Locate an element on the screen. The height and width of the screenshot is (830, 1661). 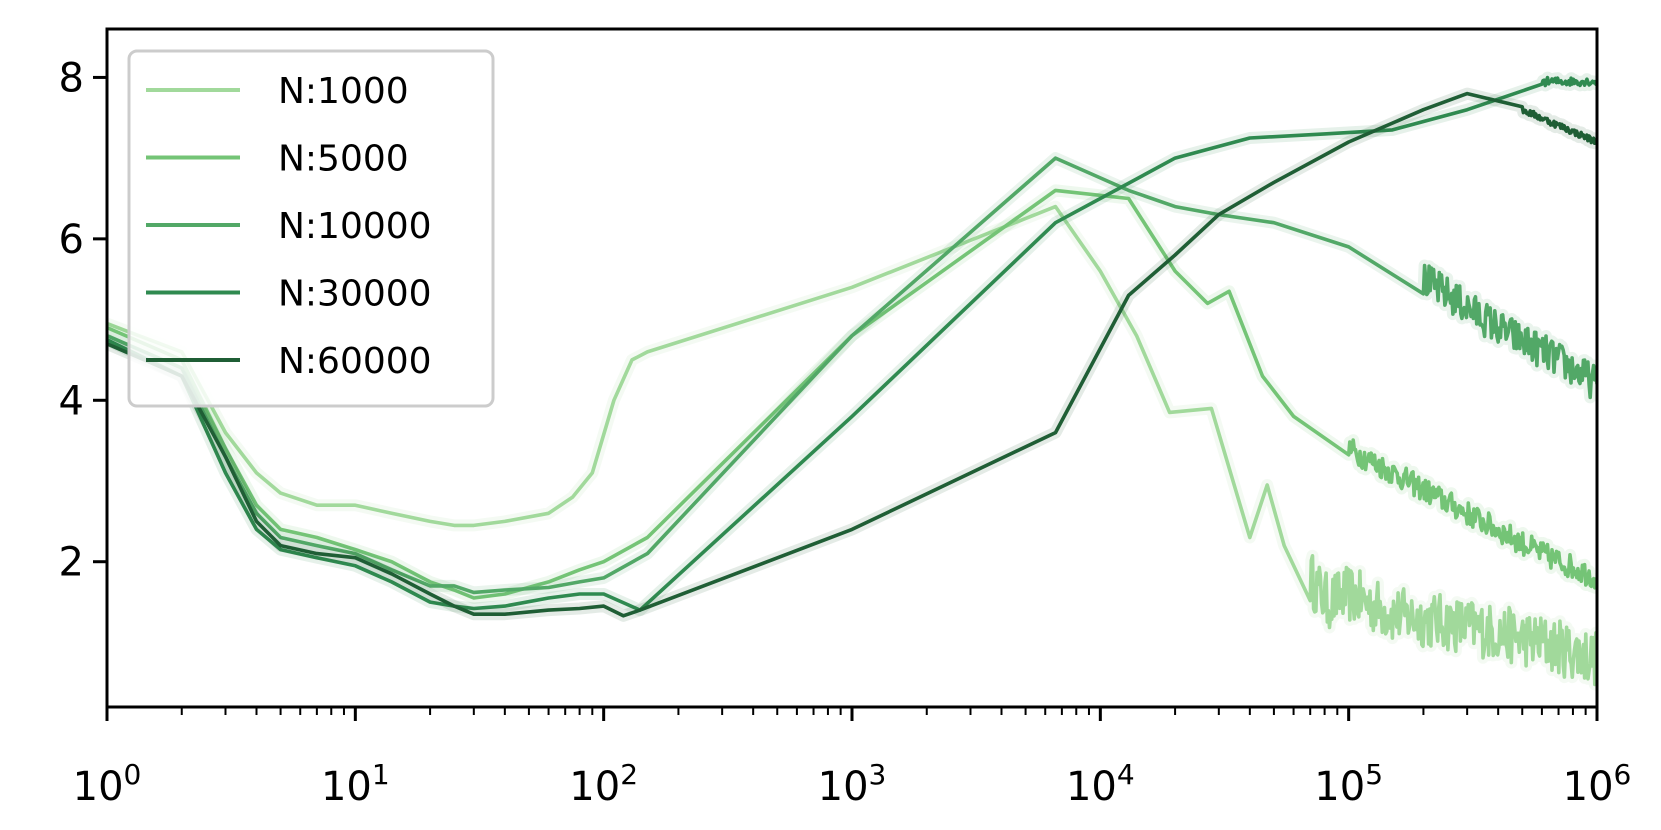
x-tick-label: 10⁶ is located at coordinates (1597, 784).